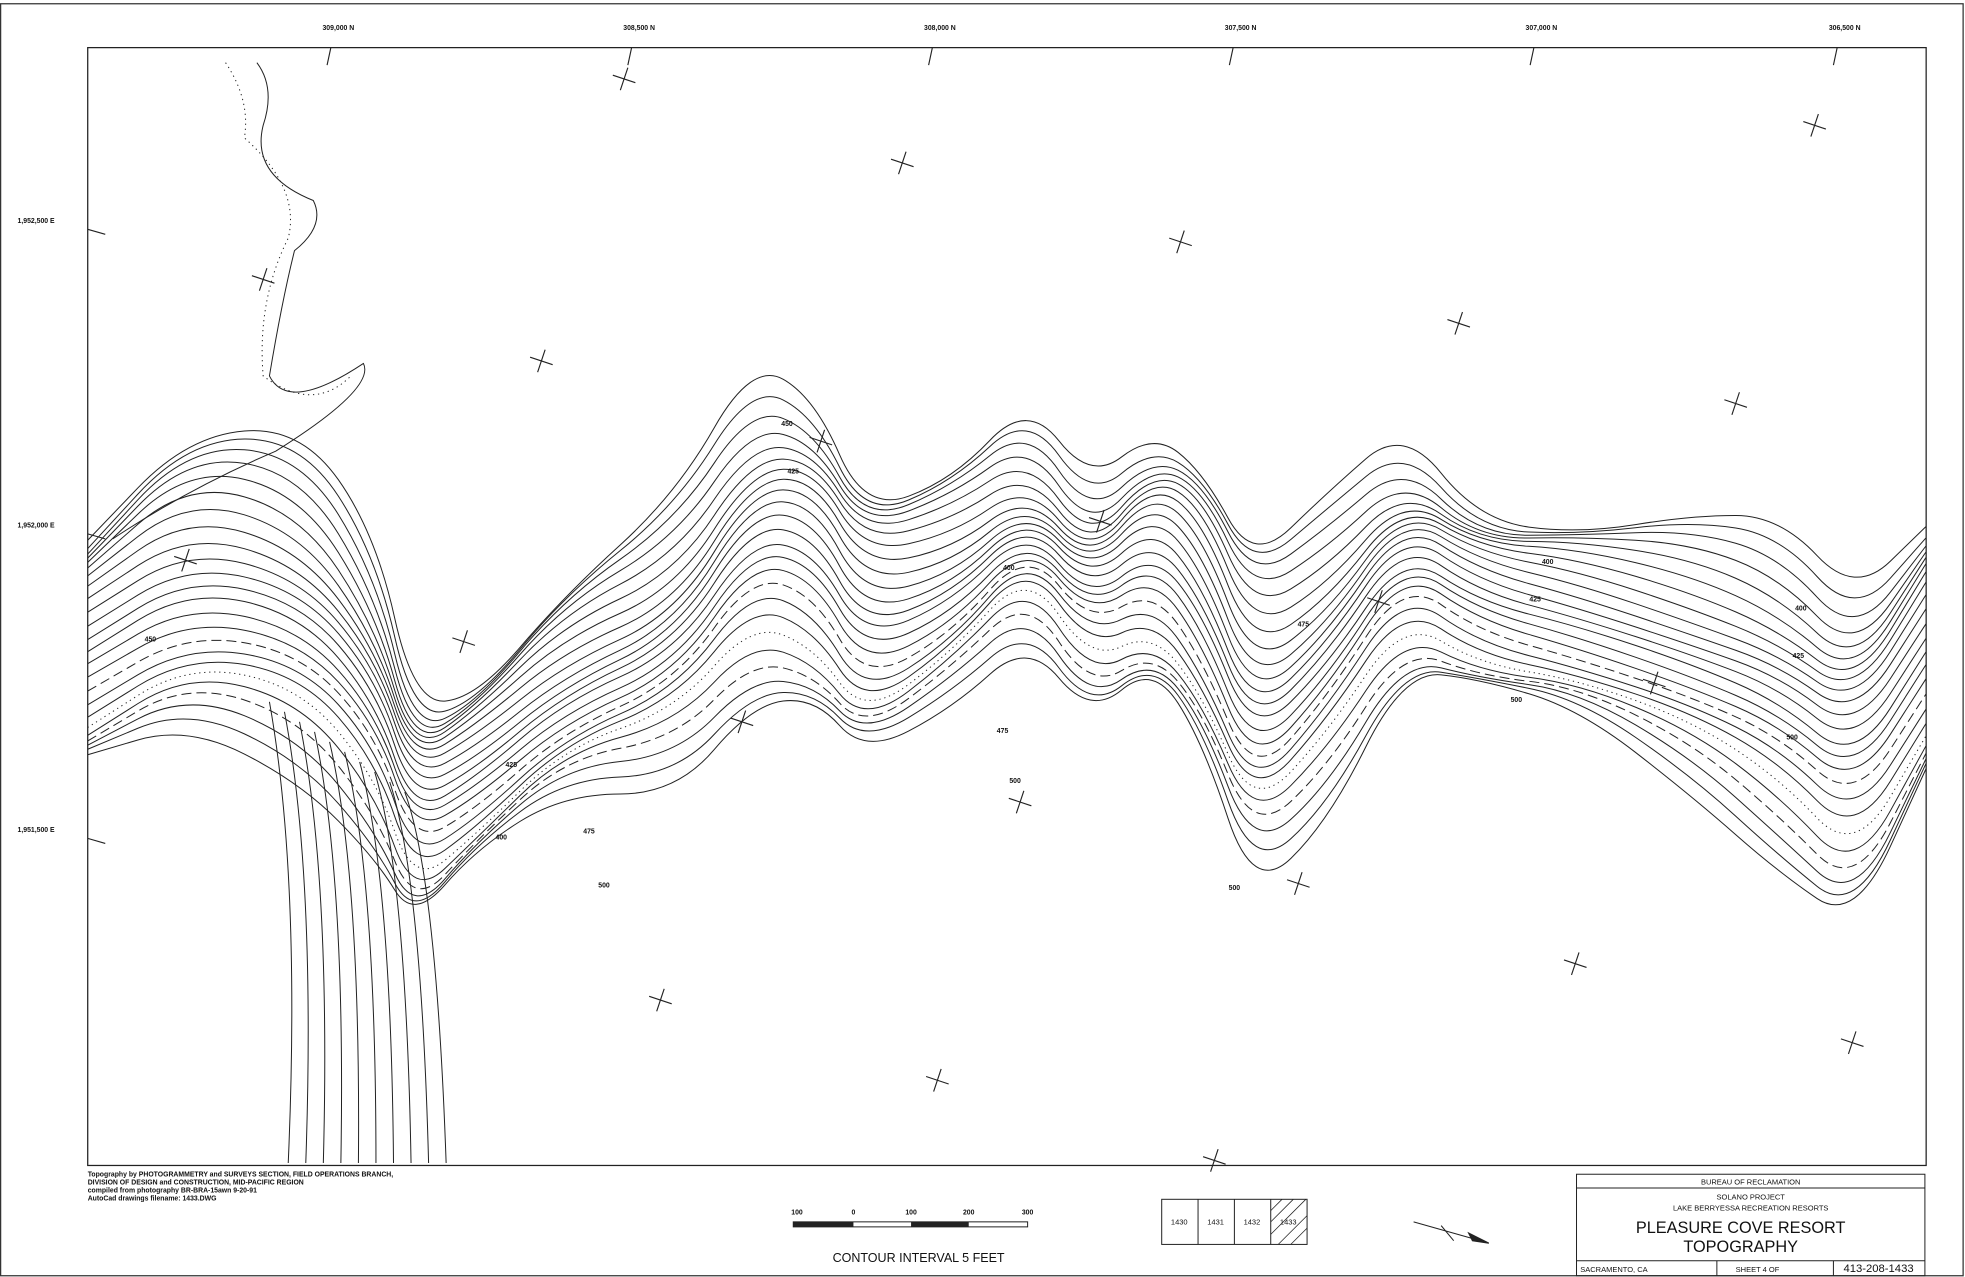 Image resolution: width=1965 pixels, height=1277 pixels. I want to click on location: SACRAMENTO, CA, so click(1613, 1269).